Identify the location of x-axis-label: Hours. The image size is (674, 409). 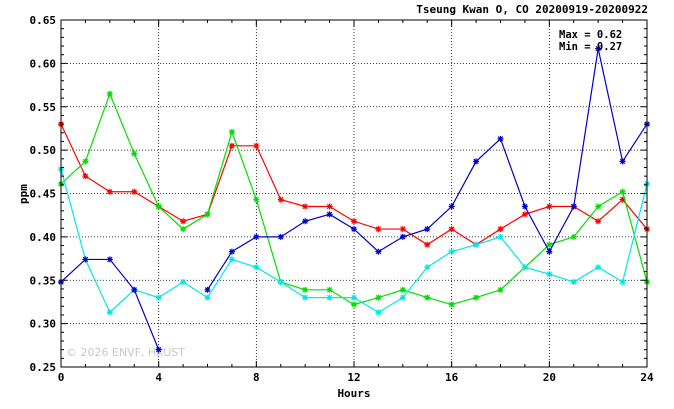
(353, 393).